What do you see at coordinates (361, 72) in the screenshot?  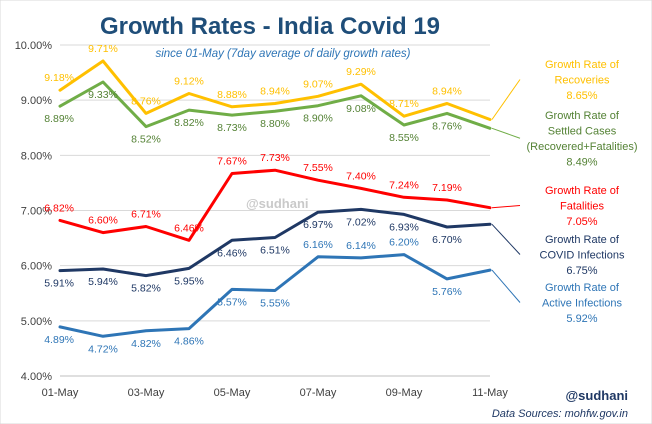 I see `data-label-recoveries: 9.29%` at bounding box center [361, 72].